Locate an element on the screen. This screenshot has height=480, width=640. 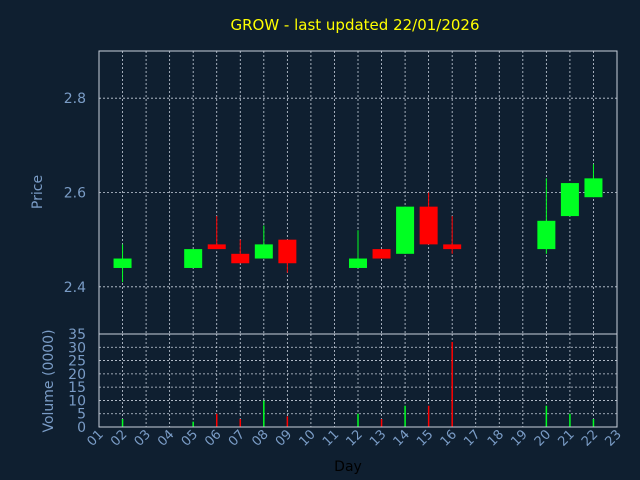
chart-title: GROW - last updated 22/01/2026 is located at coordinates (354, 25).